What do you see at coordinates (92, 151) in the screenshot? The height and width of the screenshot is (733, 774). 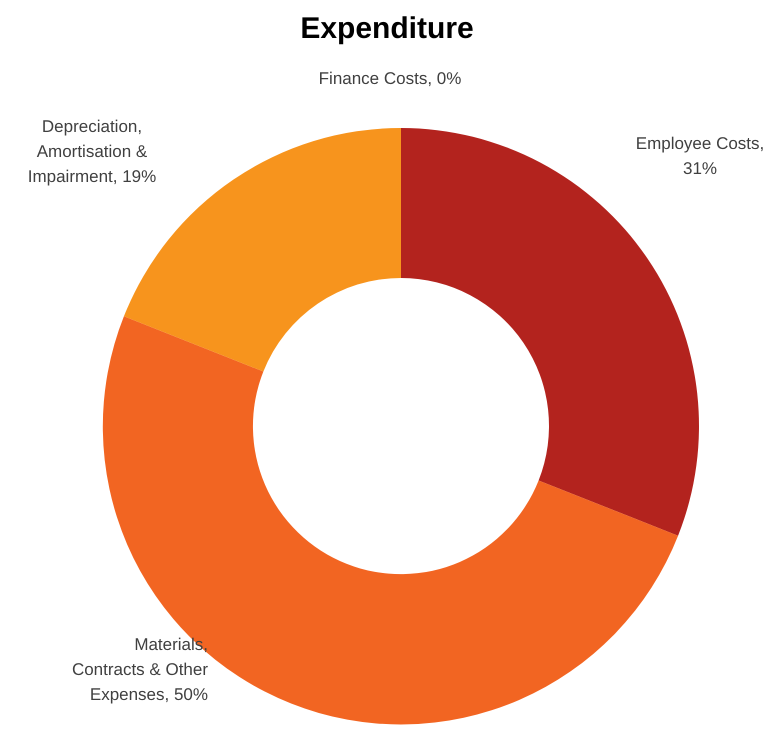 I see `slice-label: Depreciation, Amortisation & Impairment, 19%` at bounding box center [92, 151].